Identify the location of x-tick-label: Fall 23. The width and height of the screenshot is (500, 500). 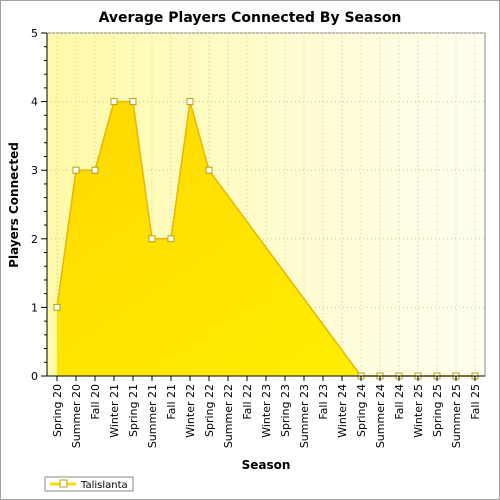
(323, 402).